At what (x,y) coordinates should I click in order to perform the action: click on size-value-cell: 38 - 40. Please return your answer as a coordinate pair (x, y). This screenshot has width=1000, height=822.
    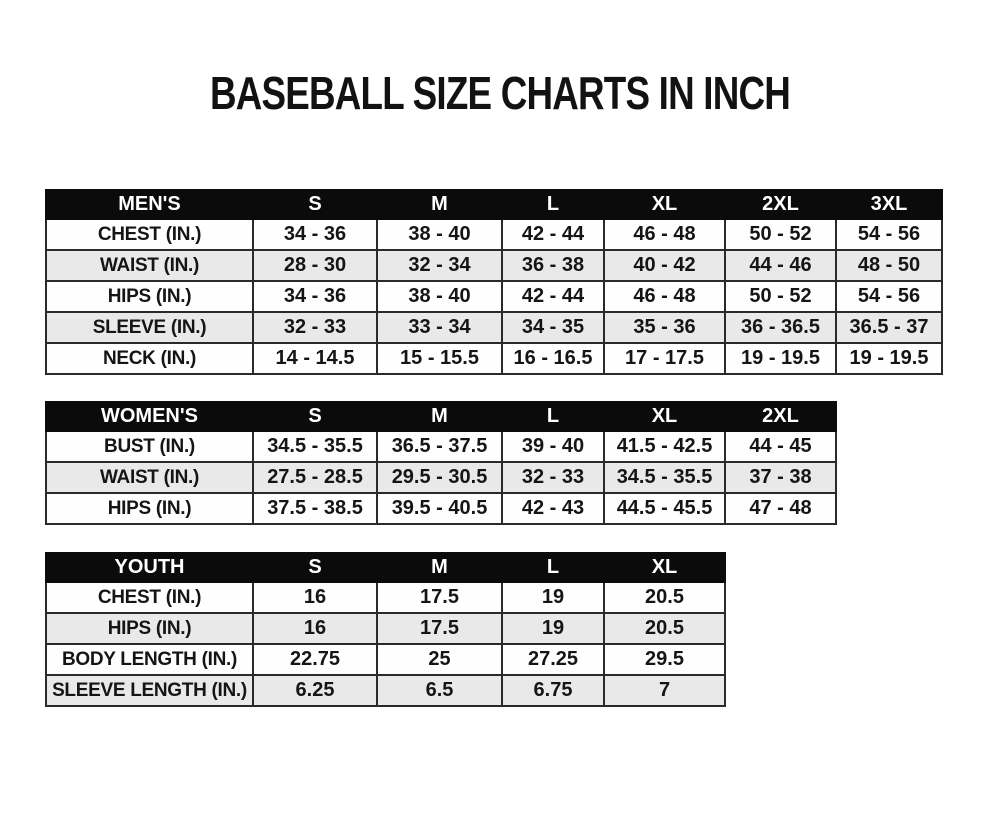
    Looking at the image, I should click on (439, 296).